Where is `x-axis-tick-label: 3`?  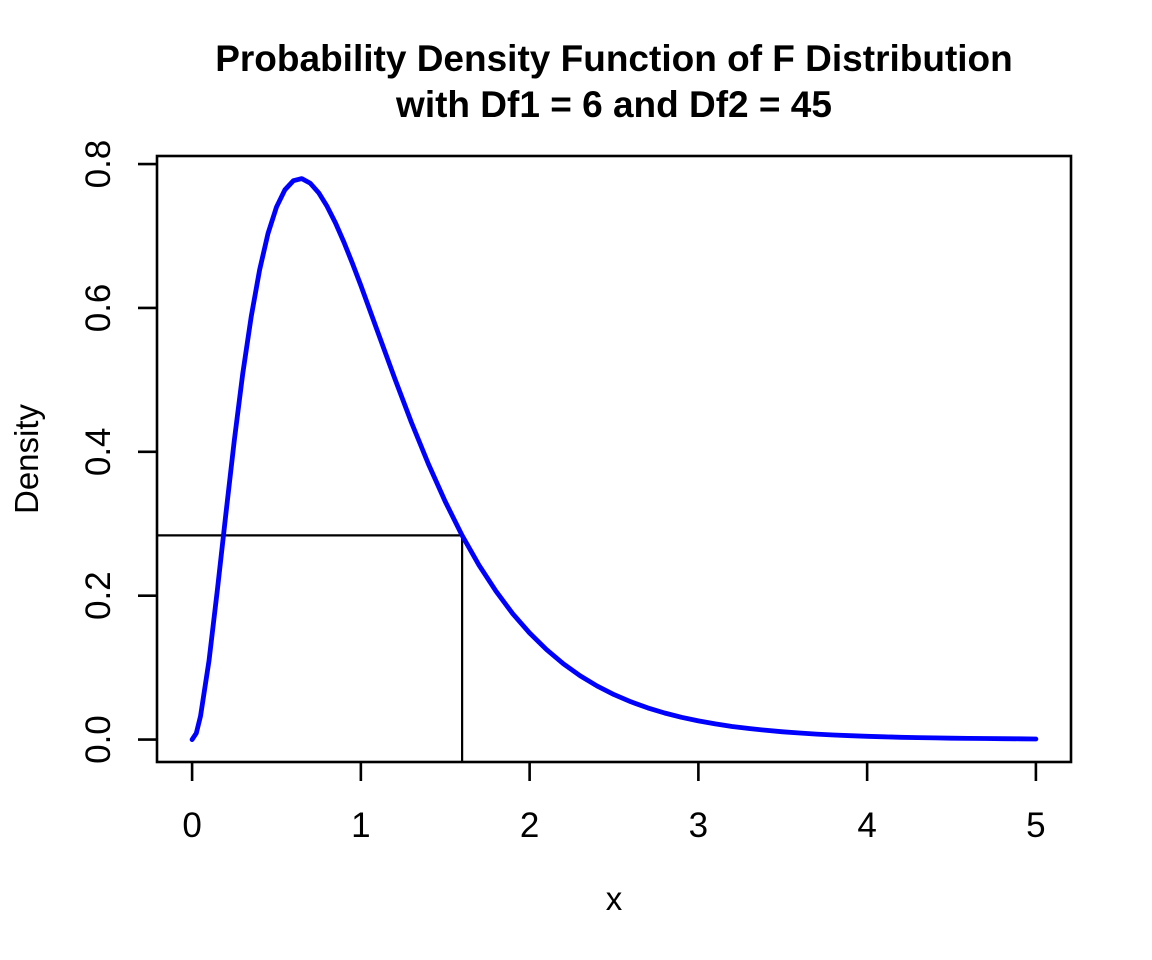 x-axis-tick-label: 3 is located at coordinates (698, 825).